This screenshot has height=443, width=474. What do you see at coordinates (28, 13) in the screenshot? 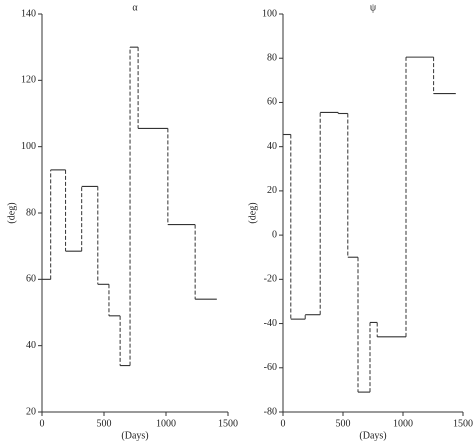
I see `y-tick-label: 140` at bounding box center [28, 13].